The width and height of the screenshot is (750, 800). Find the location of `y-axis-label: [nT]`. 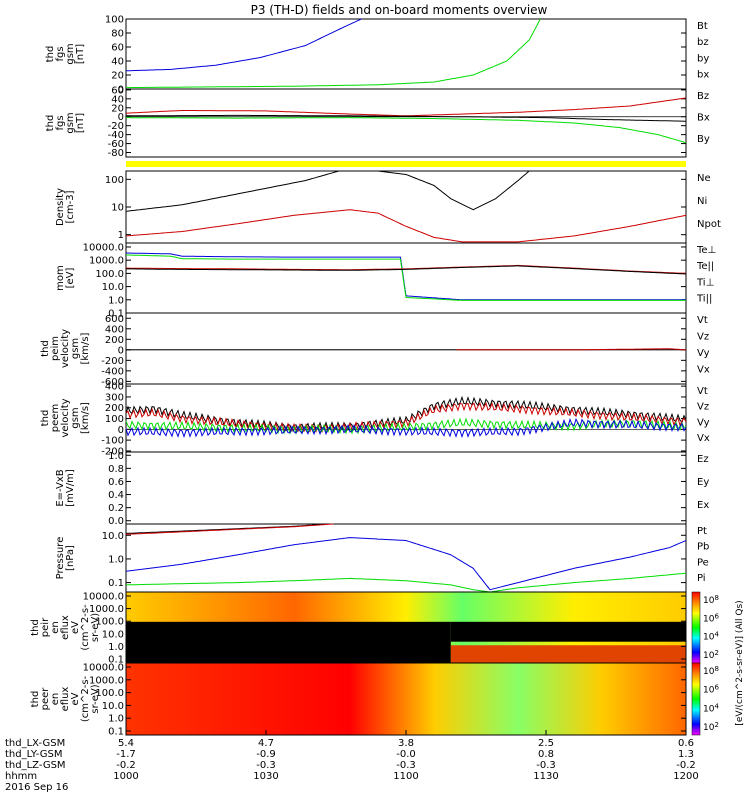

y-axis-label: [nT] is located at coordinates (80, 54).